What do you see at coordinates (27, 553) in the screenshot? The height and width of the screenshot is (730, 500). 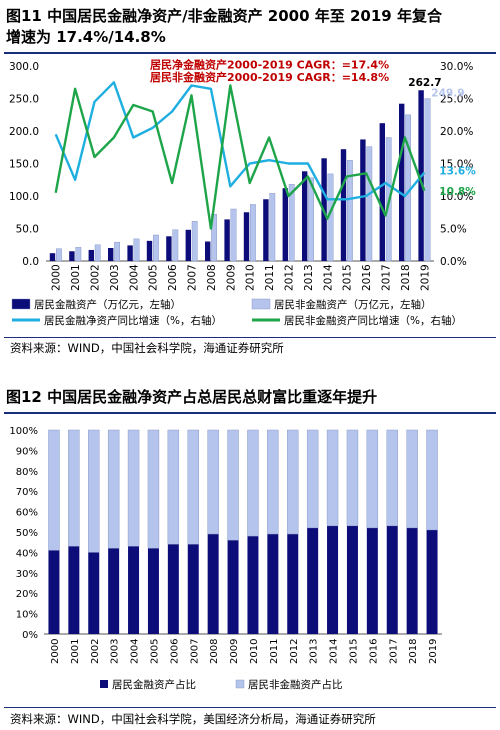 I see `y-axis-tick-label: 40%` at bounding box center [27, 553].